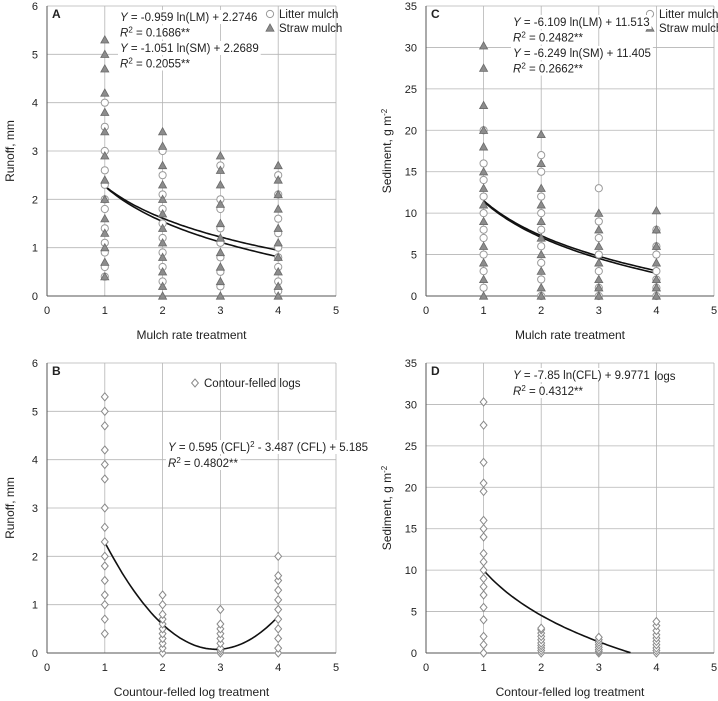 Image resolution: width=718 pixels, height=701 pixels. I want to click on y-axis-title: Sediment, g m-2, so click(387, 150).